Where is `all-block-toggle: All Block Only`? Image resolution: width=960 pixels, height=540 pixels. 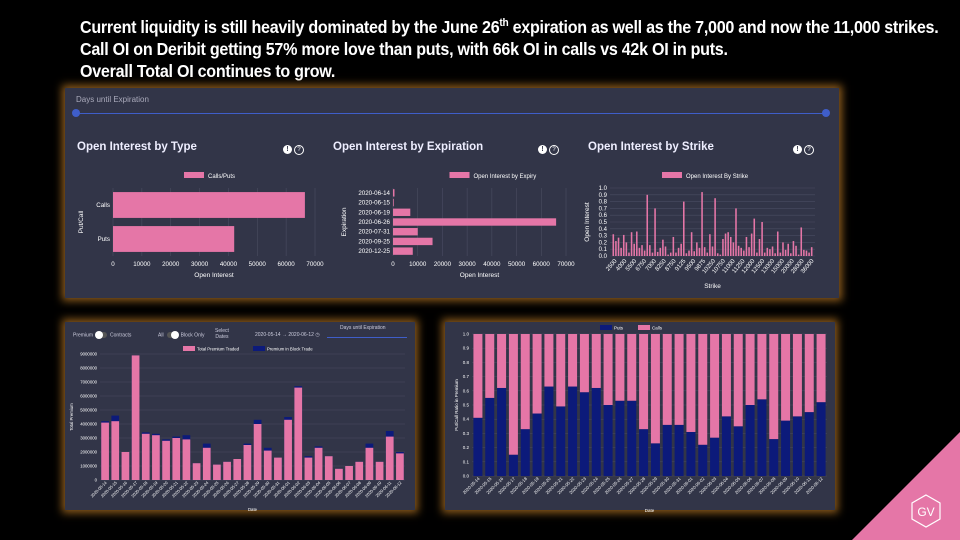
all-block-toggle: All Block Only is located at coordinates (181, 335).